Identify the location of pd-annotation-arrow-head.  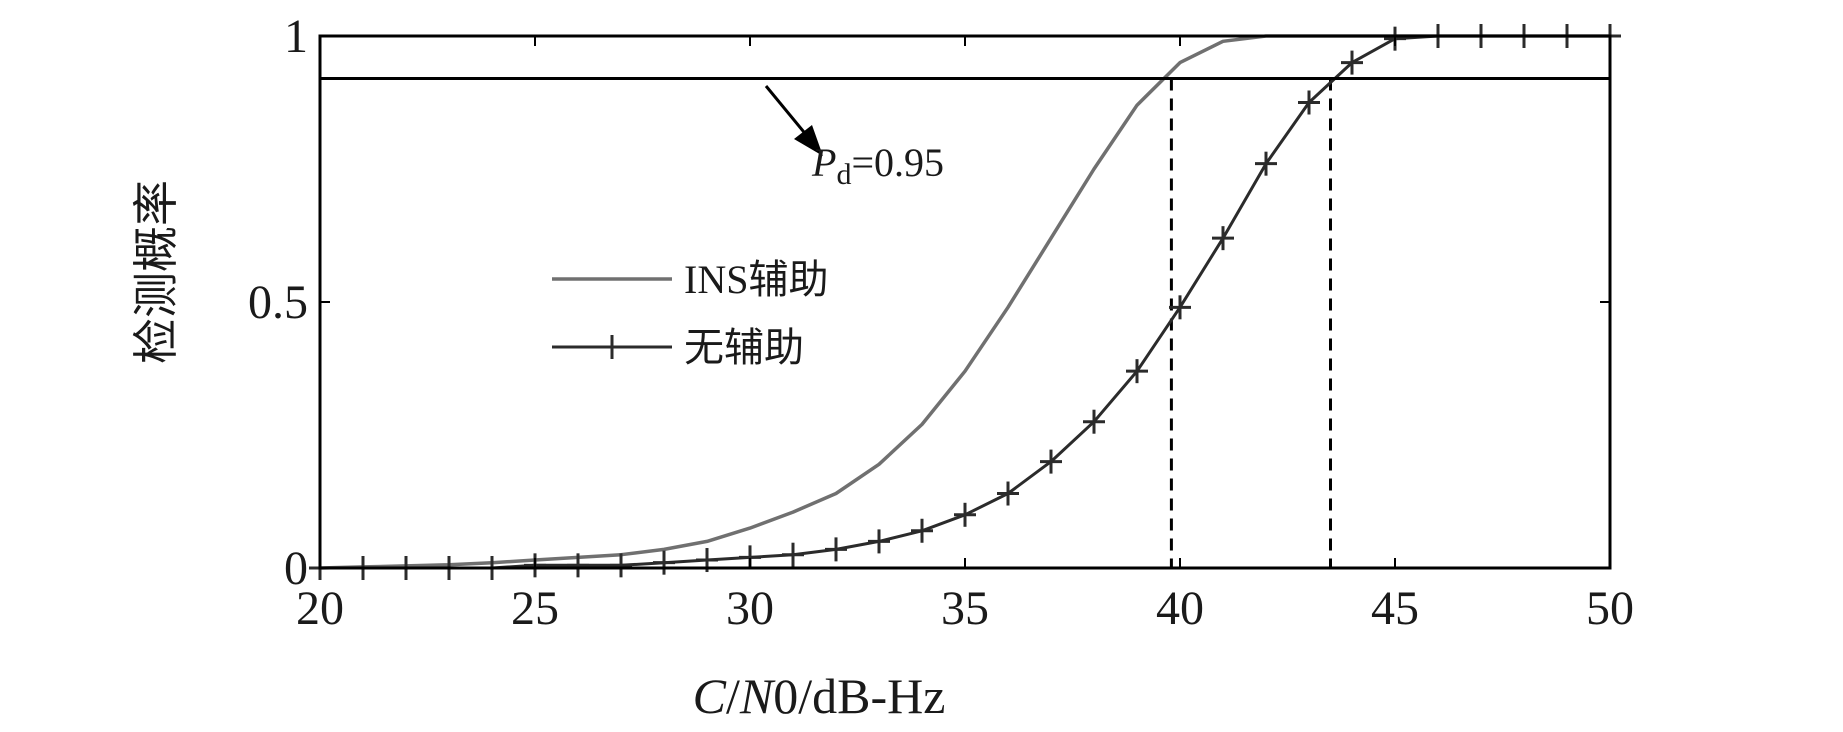
(808, 140).